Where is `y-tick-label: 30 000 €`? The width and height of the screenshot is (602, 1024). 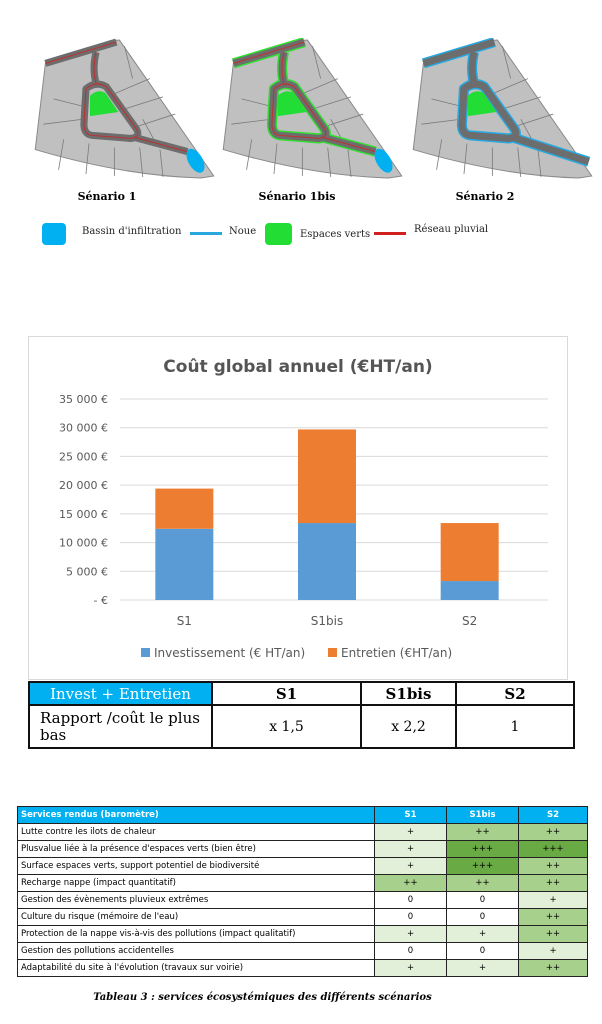 y-tick-label: 30 000 € is located at coordinates (83, 428).